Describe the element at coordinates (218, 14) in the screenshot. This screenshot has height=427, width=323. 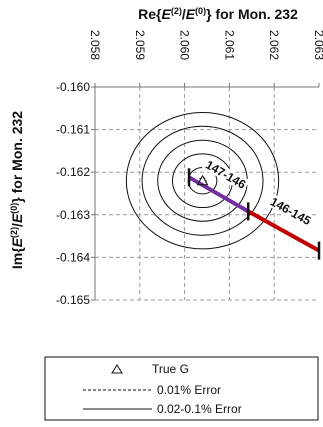
I see `chart-title: Re{E(2)/E(0)} for Mon. 232` at that location.